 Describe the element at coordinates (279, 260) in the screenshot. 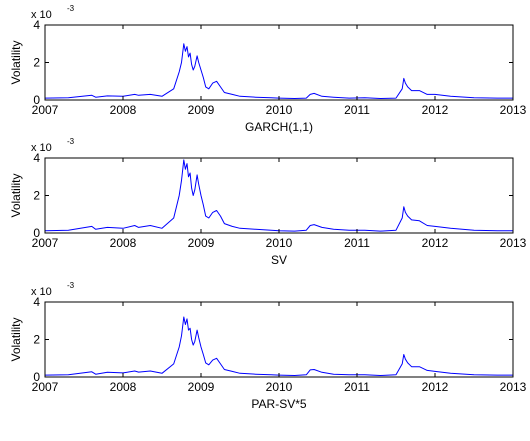

I see `x-axis-label: SV` at that location.